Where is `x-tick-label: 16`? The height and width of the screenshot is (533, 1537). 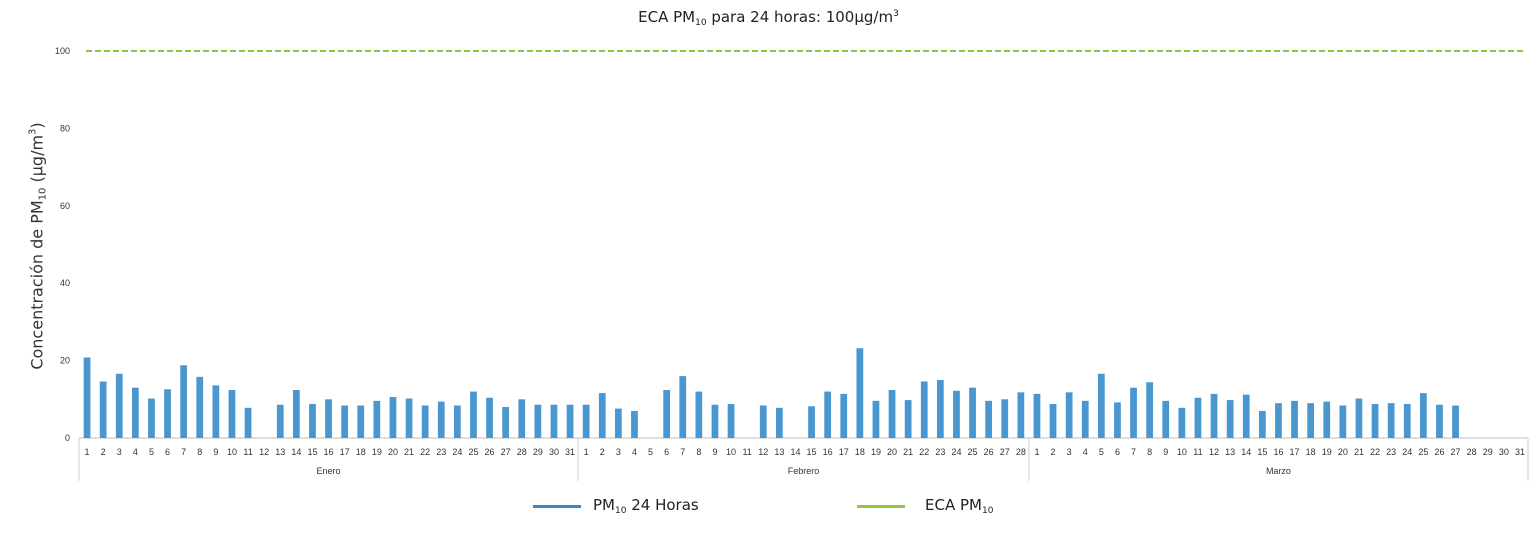 x-tick-label: 16 is located at coordinates (329, 452).